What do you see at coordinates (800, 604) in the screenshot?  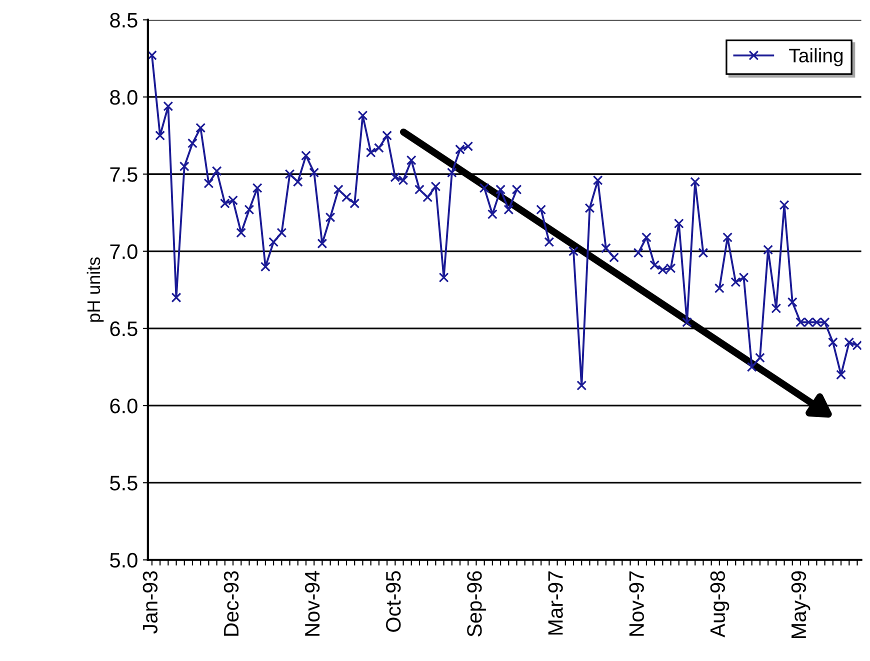 I see `x-tick-label: May-99` at bounding box center [800, 604].